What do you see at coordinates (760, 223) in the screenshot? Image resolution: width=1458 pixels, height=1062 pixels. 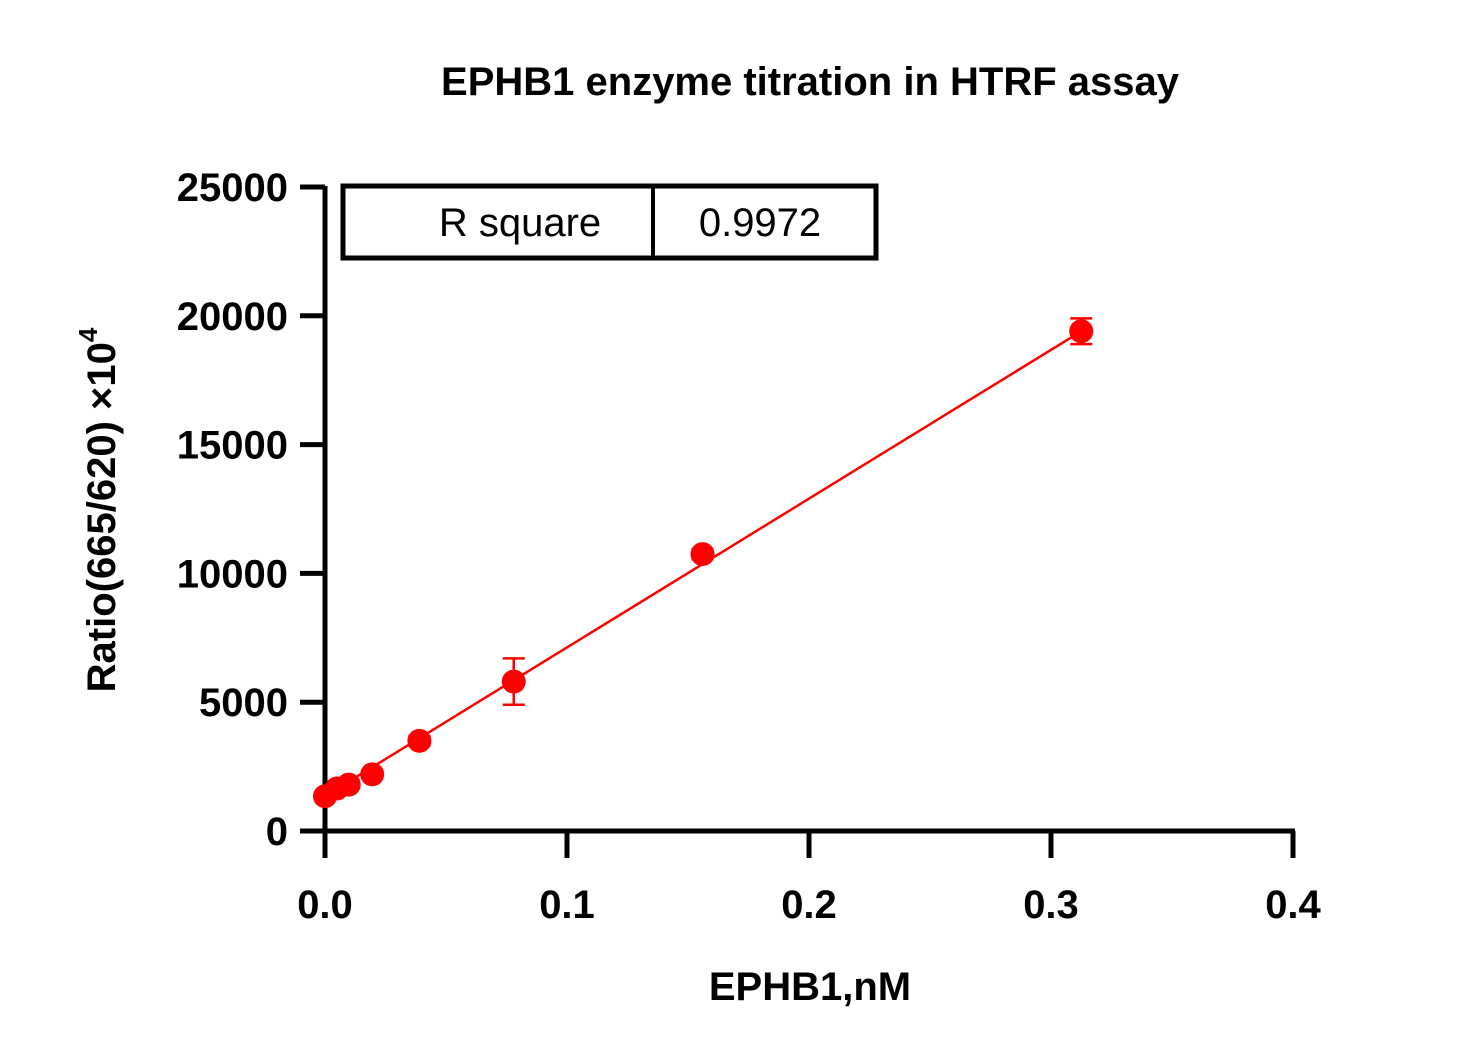 I see `r-square-value: 0.9972` at bounding box center [760, 223].